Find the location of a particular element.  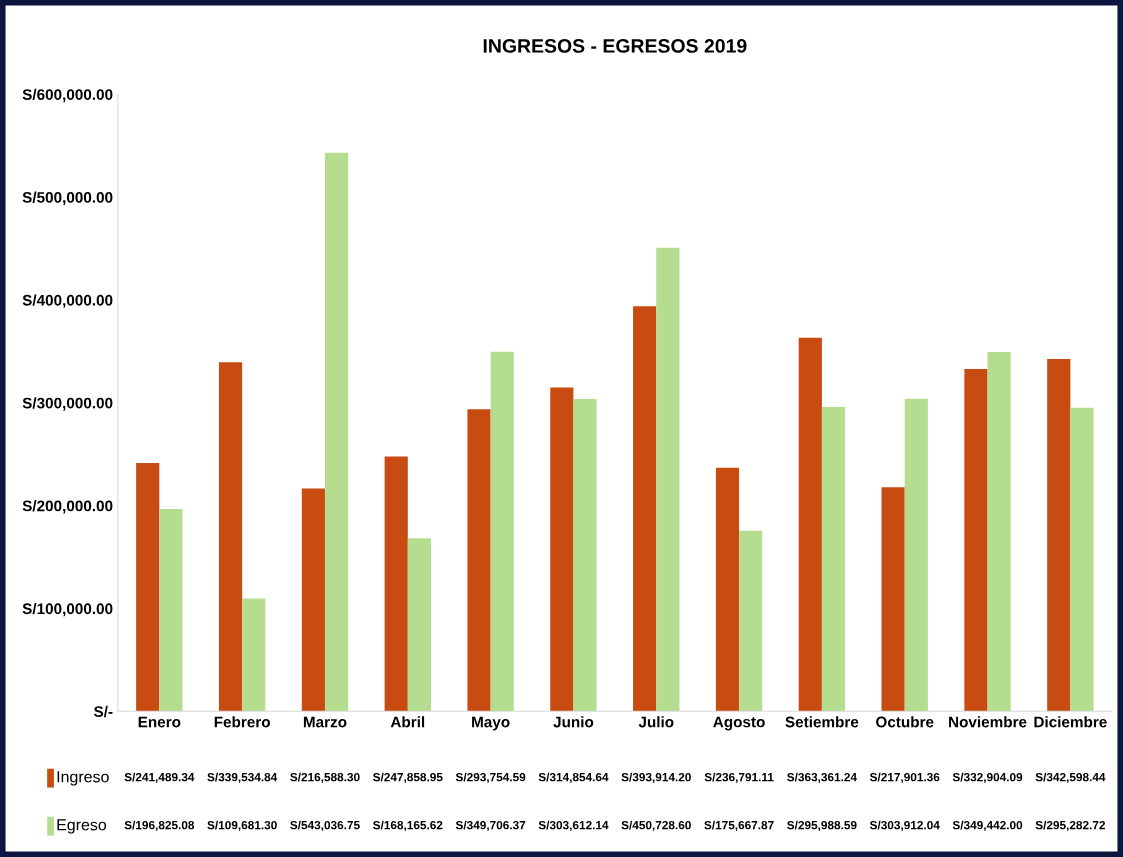

legend-label: Egreso is located at coordinates (82, 826).